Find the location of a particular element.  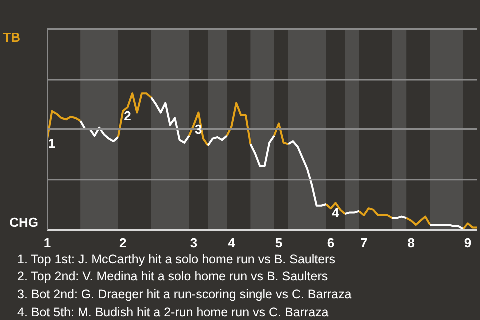

x-tick-label: 8 is located at coordinates (411, 243).